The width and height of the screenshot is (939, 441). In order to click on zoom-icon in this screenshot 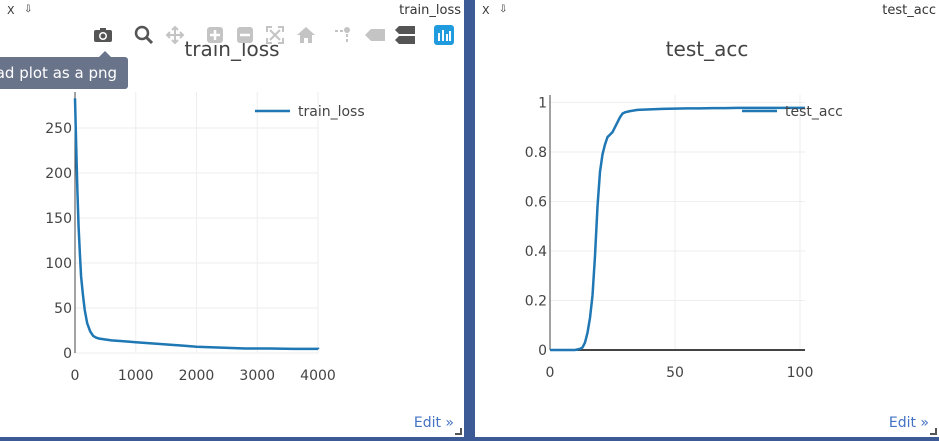, I will do `click(144, 35)`.